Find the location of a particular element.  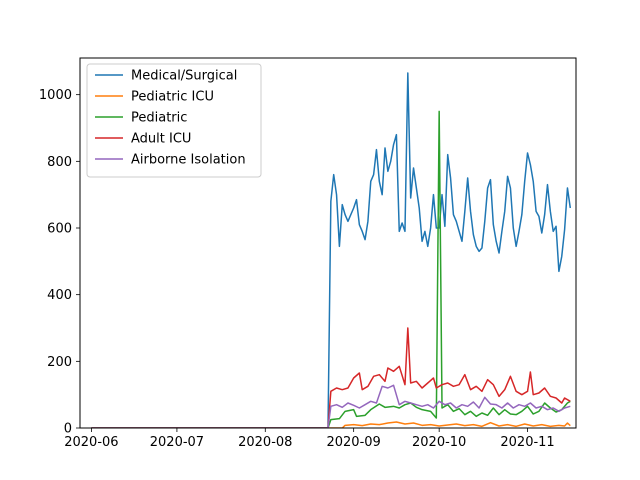

x-tick-label: 2020-10 is located at coordinates (439, 442).